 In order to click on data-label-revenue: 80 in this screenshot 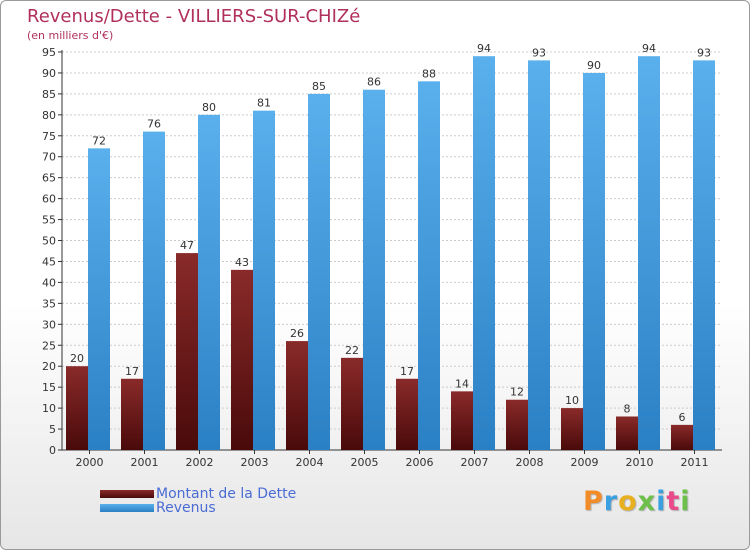, I will do `click(209, 107)`.